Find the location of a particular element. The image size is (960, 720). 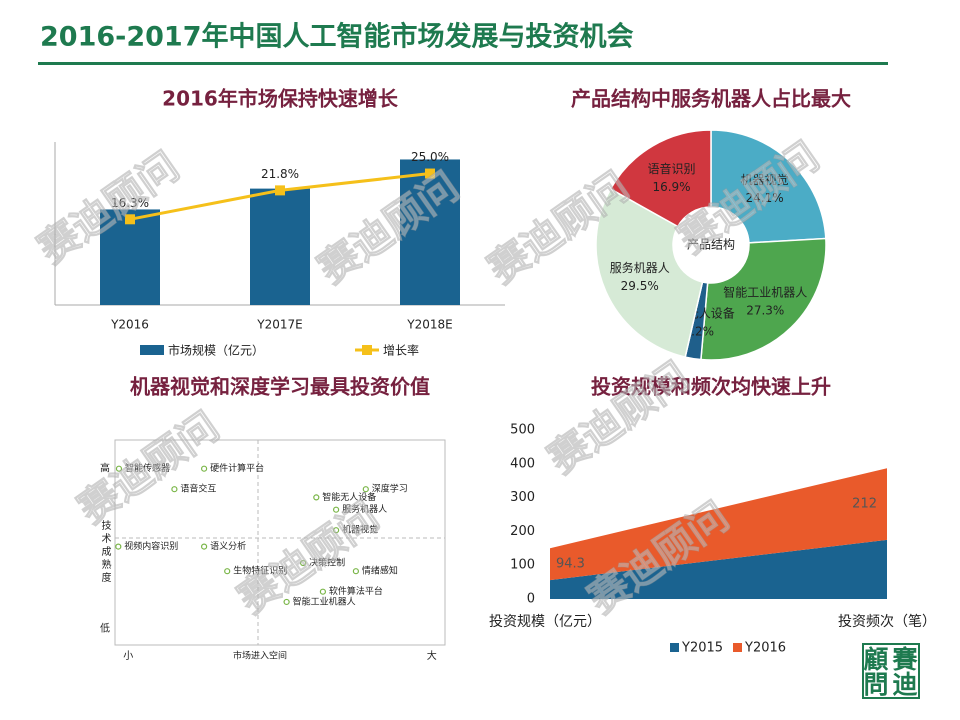

data-label: 16.3% is located at coordinates (130, 203).